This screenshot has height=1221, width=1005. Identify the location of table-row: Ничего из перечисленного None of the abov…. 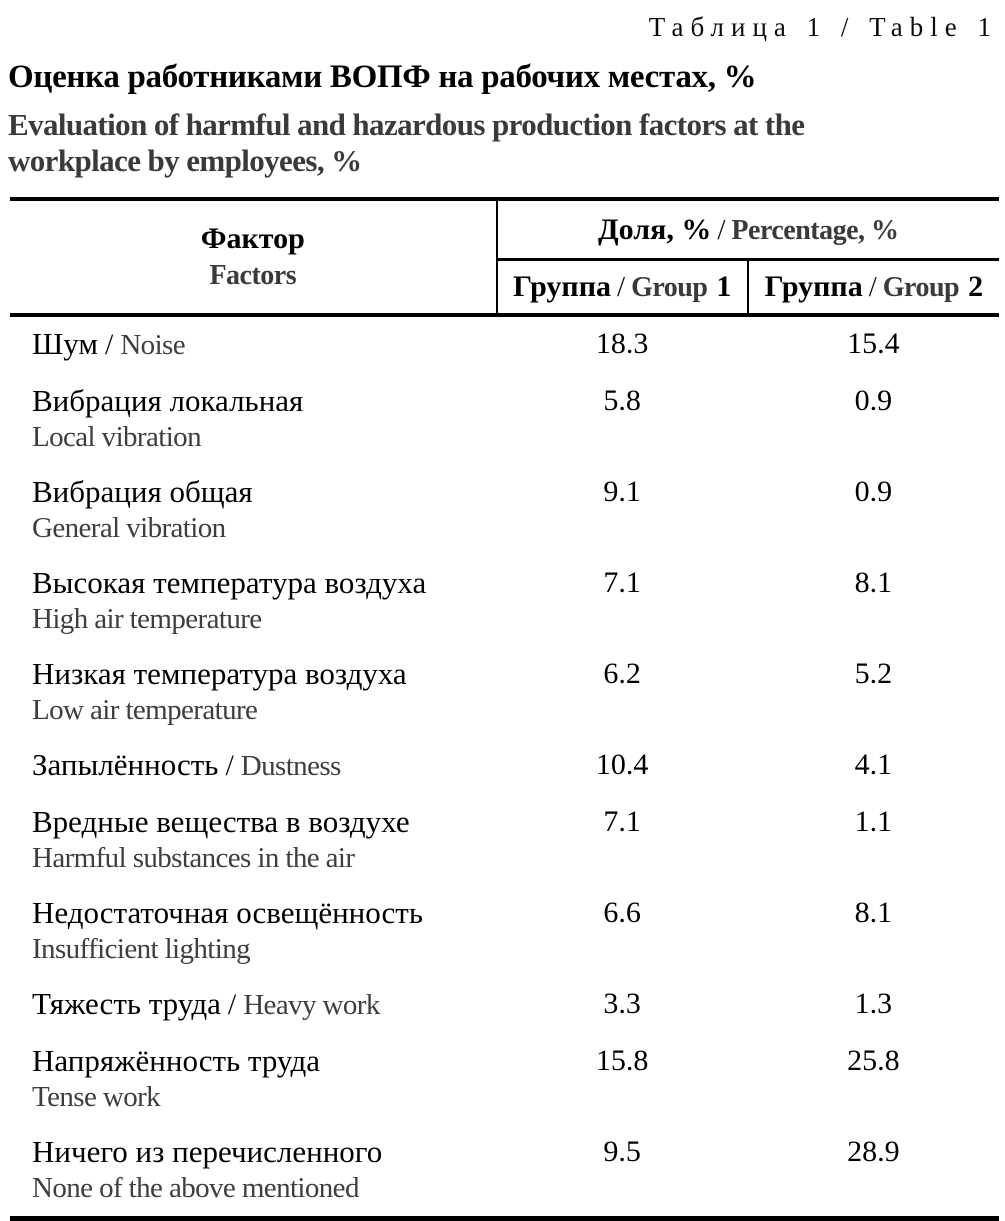
(504, 1173).